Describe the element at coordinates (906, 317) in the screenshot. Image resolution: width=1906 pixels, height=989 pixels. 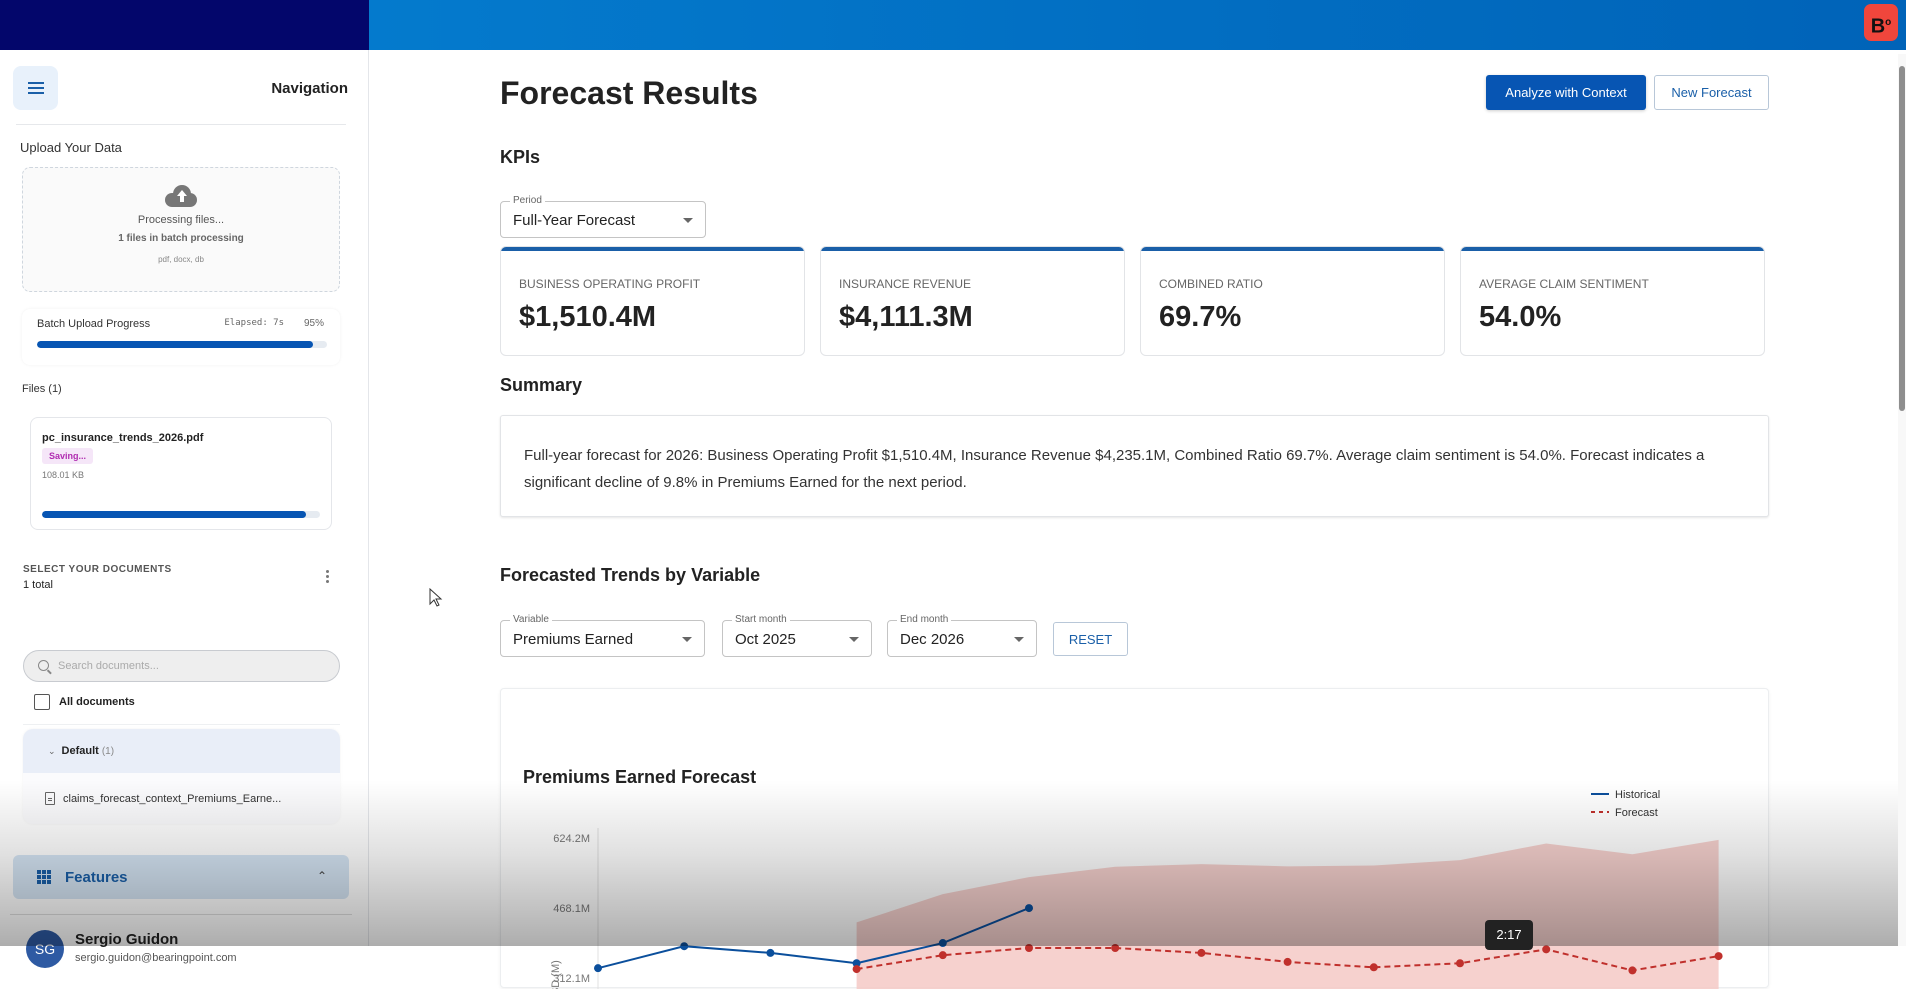
I see `kpi-value: $4,111.3M` at that location.